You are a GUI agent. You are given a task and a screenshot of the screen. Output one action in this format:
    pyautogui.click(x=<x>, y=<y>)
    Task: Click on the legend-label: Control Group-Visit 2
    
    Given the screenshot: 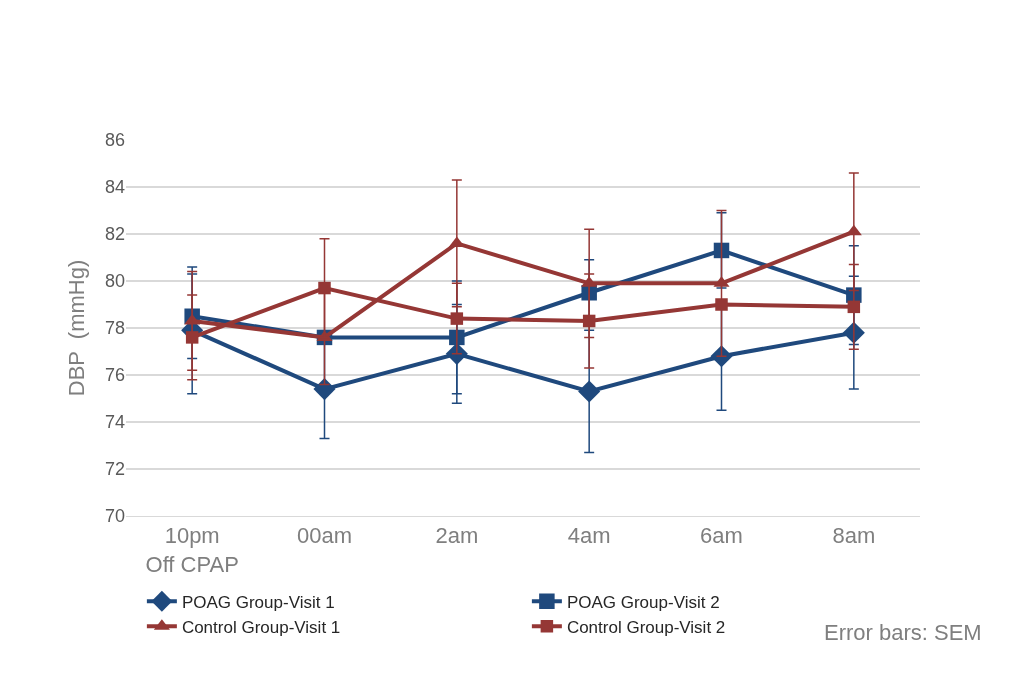 What is the action you would take?
    pyautogui.click(x=646, y=627)
    